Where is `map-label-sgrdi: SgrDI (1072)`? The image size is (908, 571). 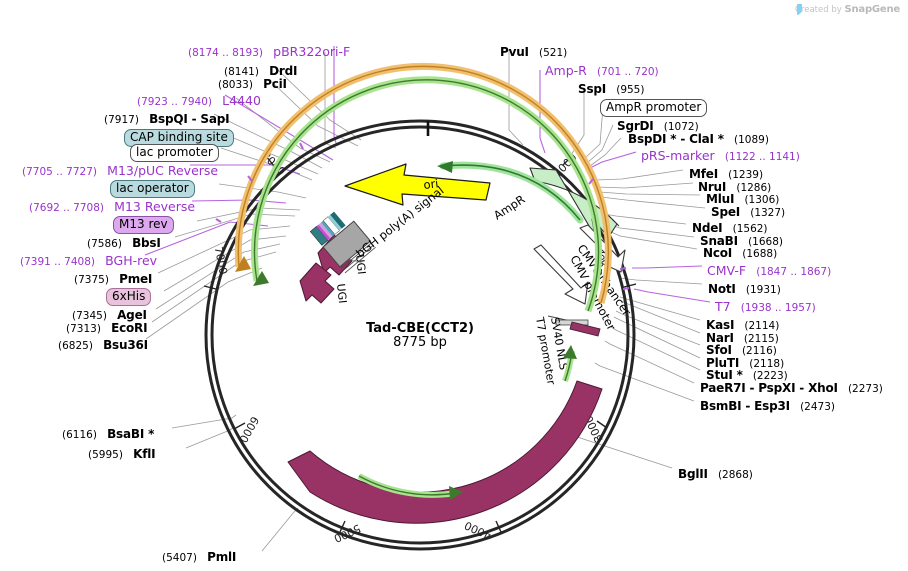 map-label-sgrdi: SgrDI (1072) is located at coordinates (658, 125).